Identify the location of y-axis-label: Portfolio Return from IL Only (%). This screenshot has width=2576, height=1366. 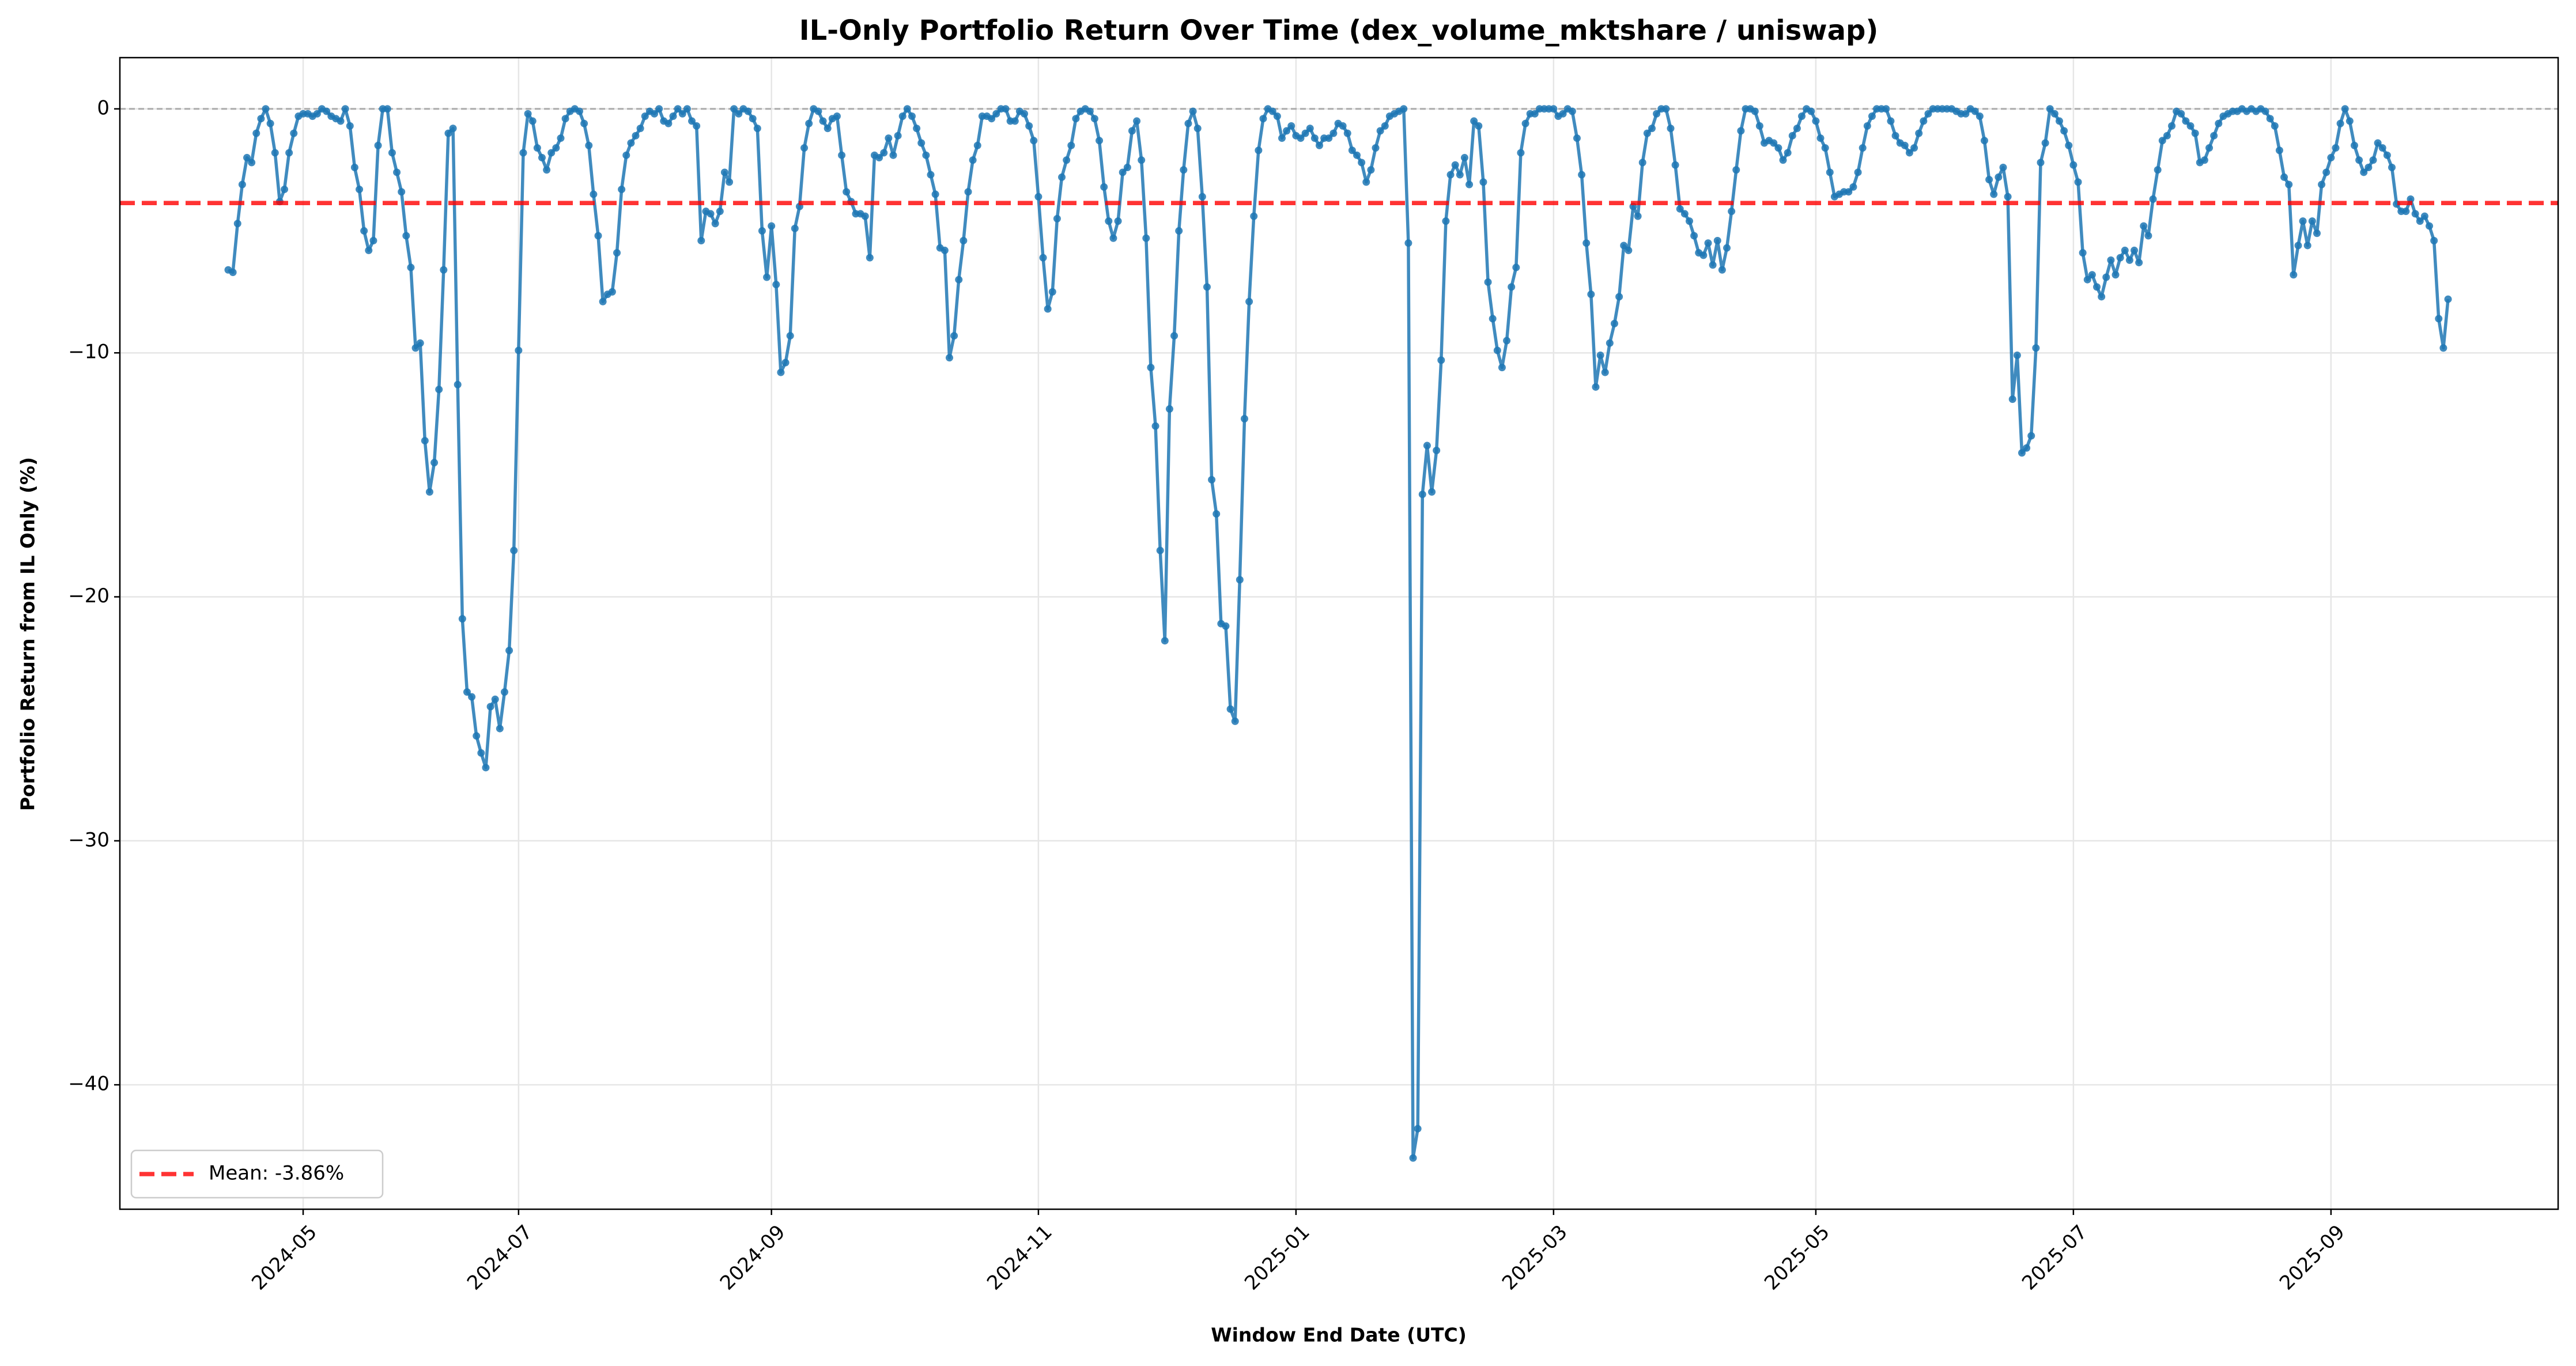
(28, 634).